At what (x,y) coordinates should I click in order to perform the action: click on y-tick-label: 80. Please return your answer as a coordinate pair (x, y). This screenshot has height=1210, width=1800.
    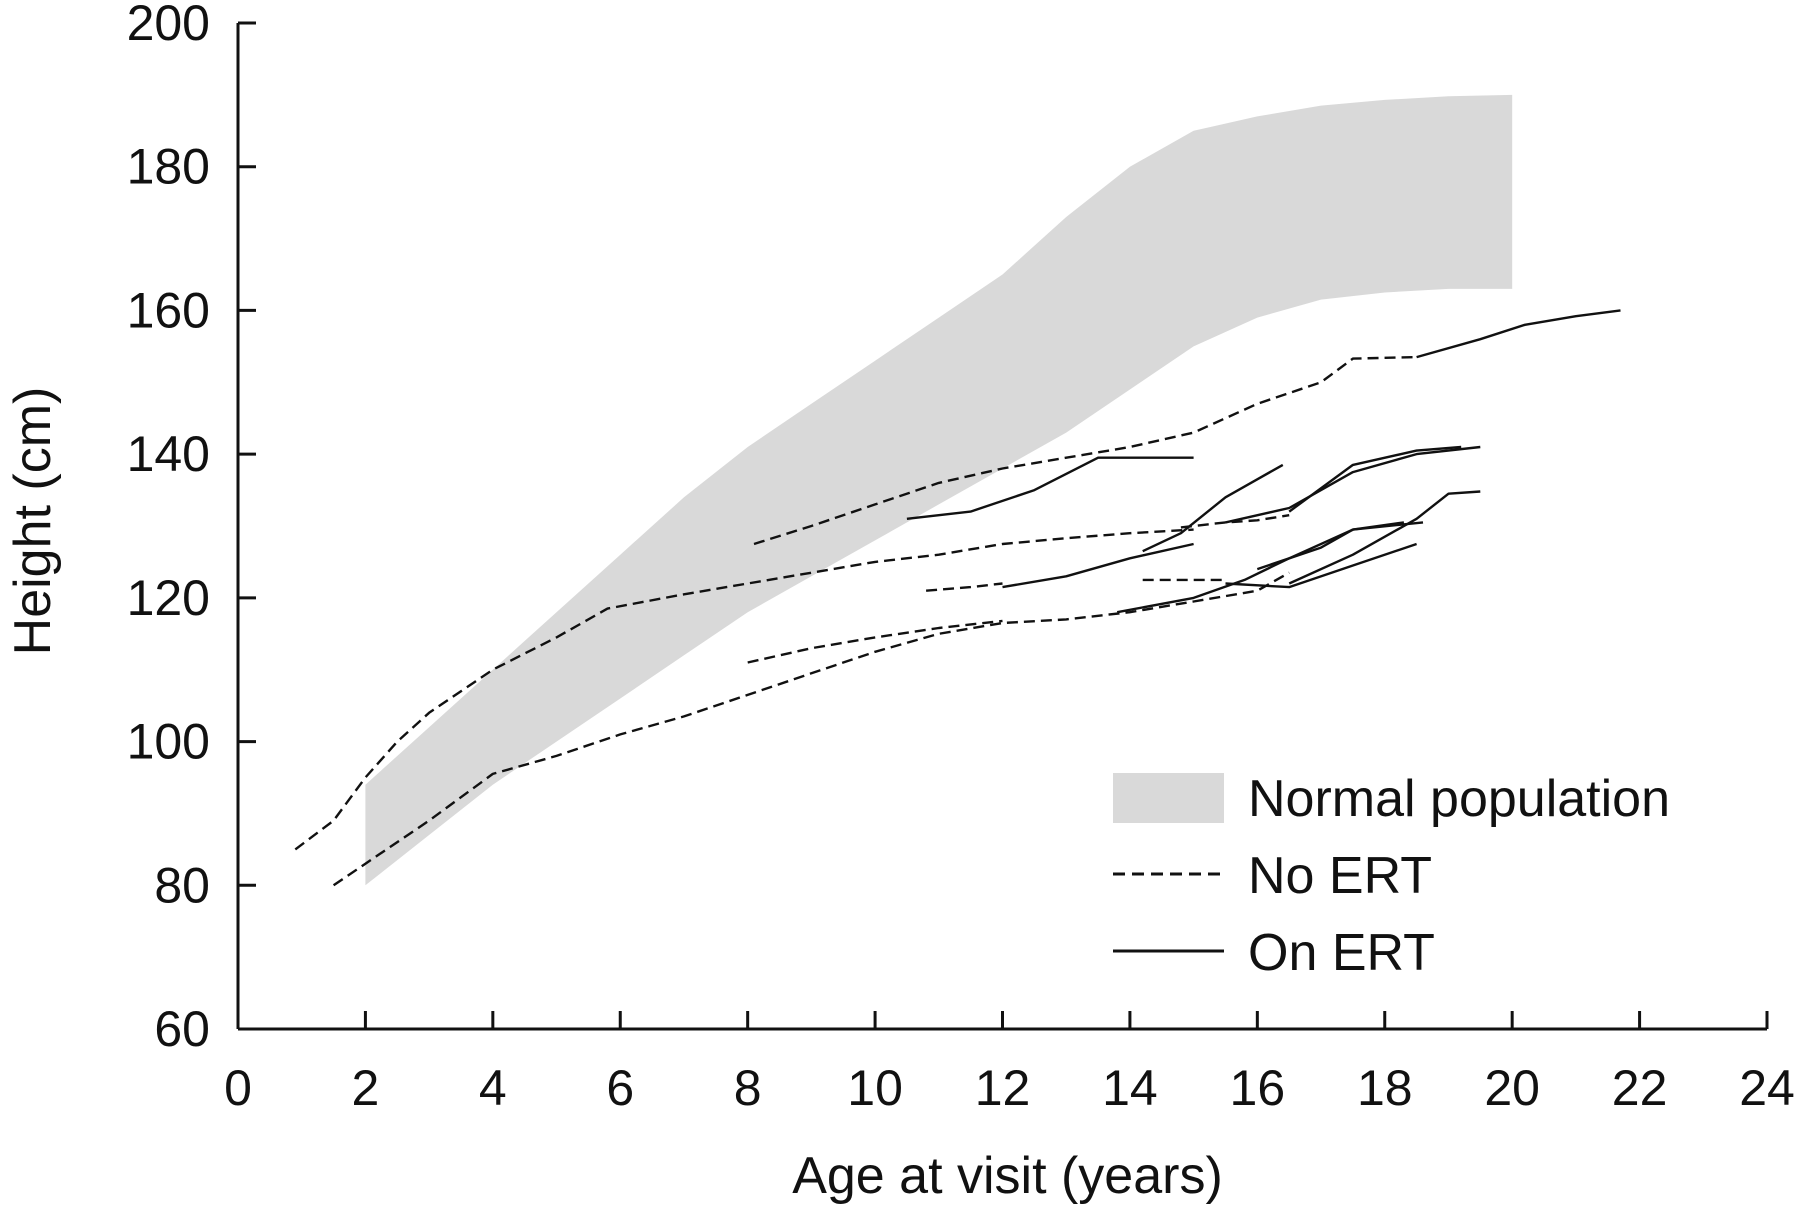
    Looking at the image, I should click on (182, 885).